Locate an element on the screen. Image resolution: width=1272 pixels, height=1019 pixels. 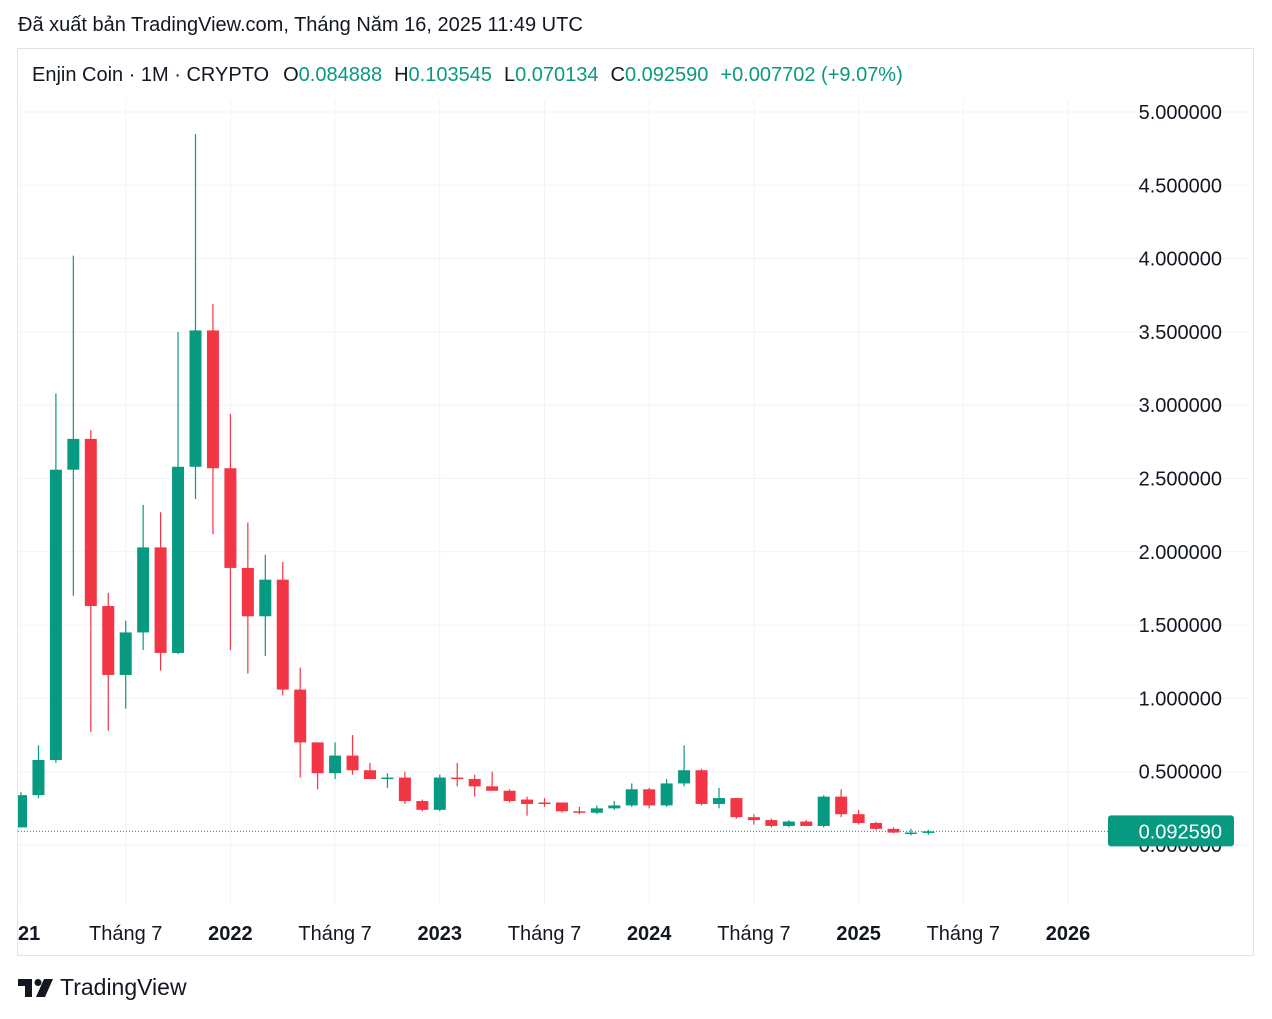
x-tick-label: 21 is located at coordinates (29, 934).